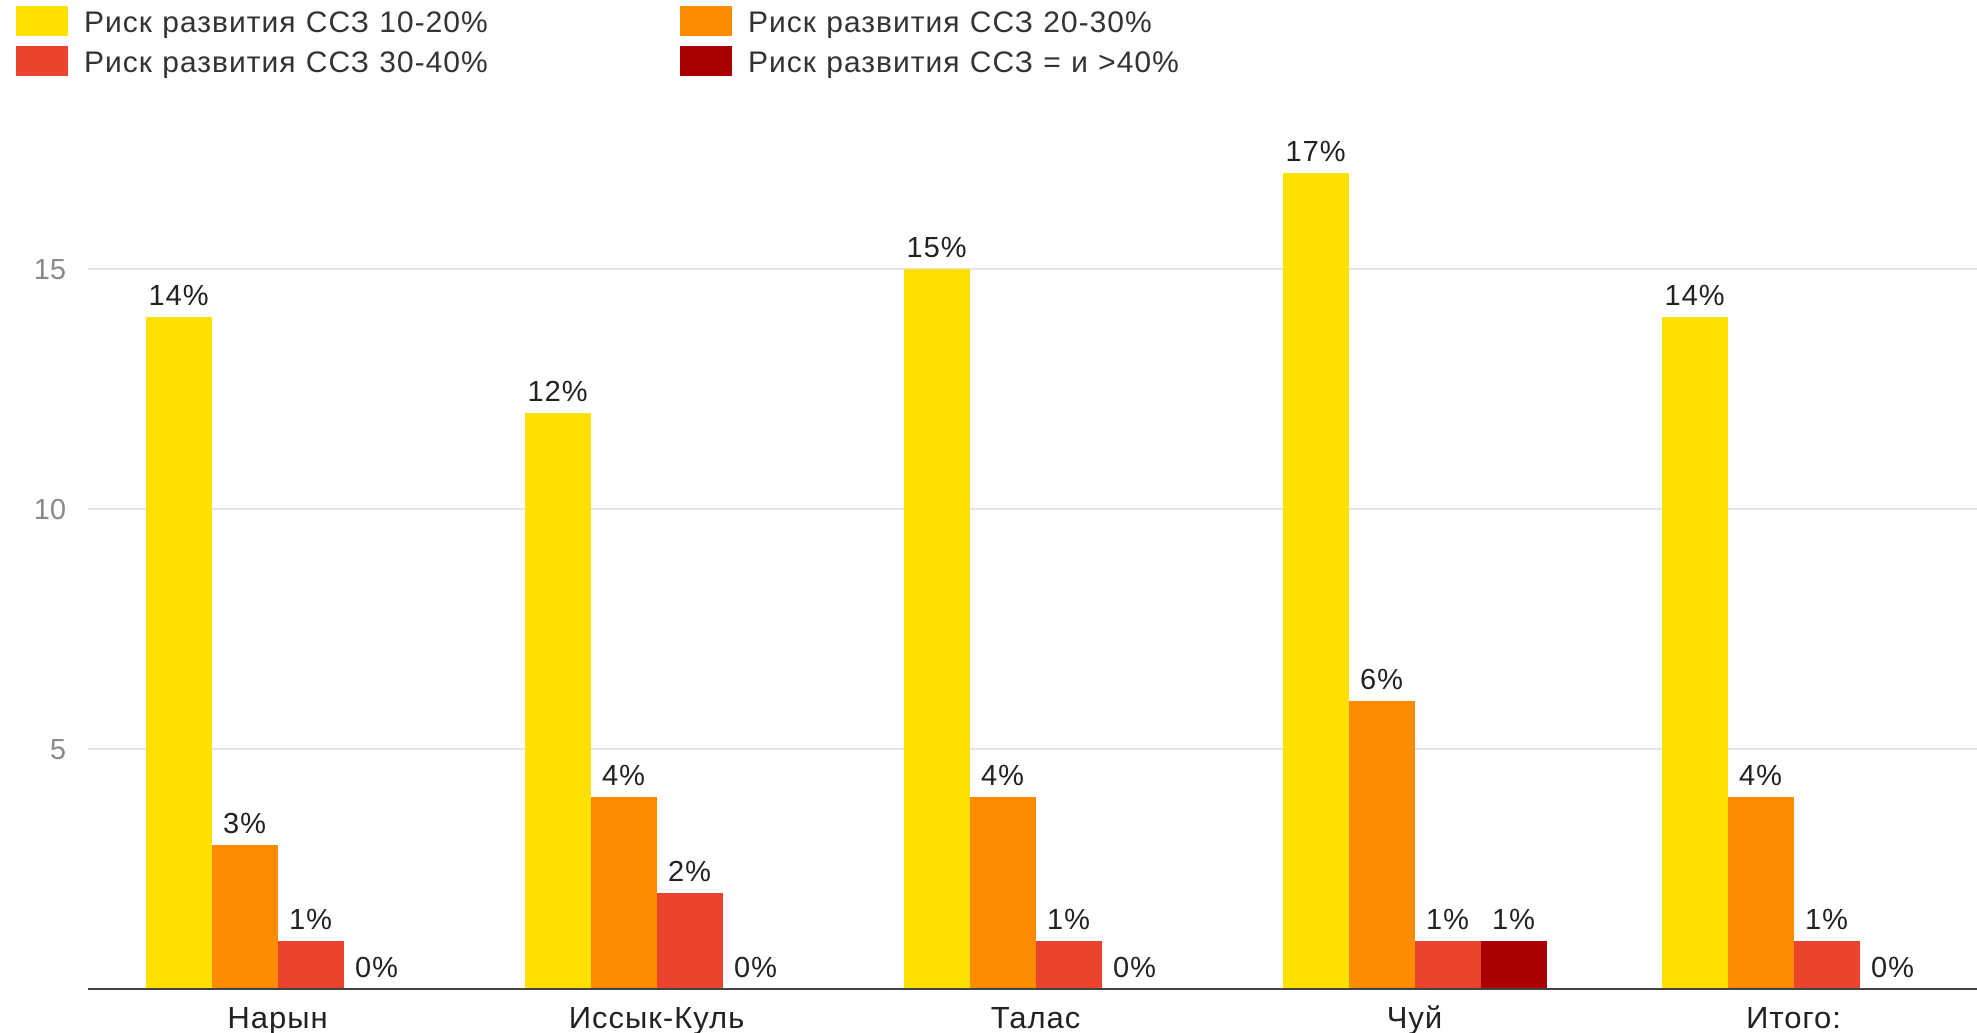 This screenshot has width=1977, height=1033. I want to click on data-label-4-2: 6%, so click(1382, 680).